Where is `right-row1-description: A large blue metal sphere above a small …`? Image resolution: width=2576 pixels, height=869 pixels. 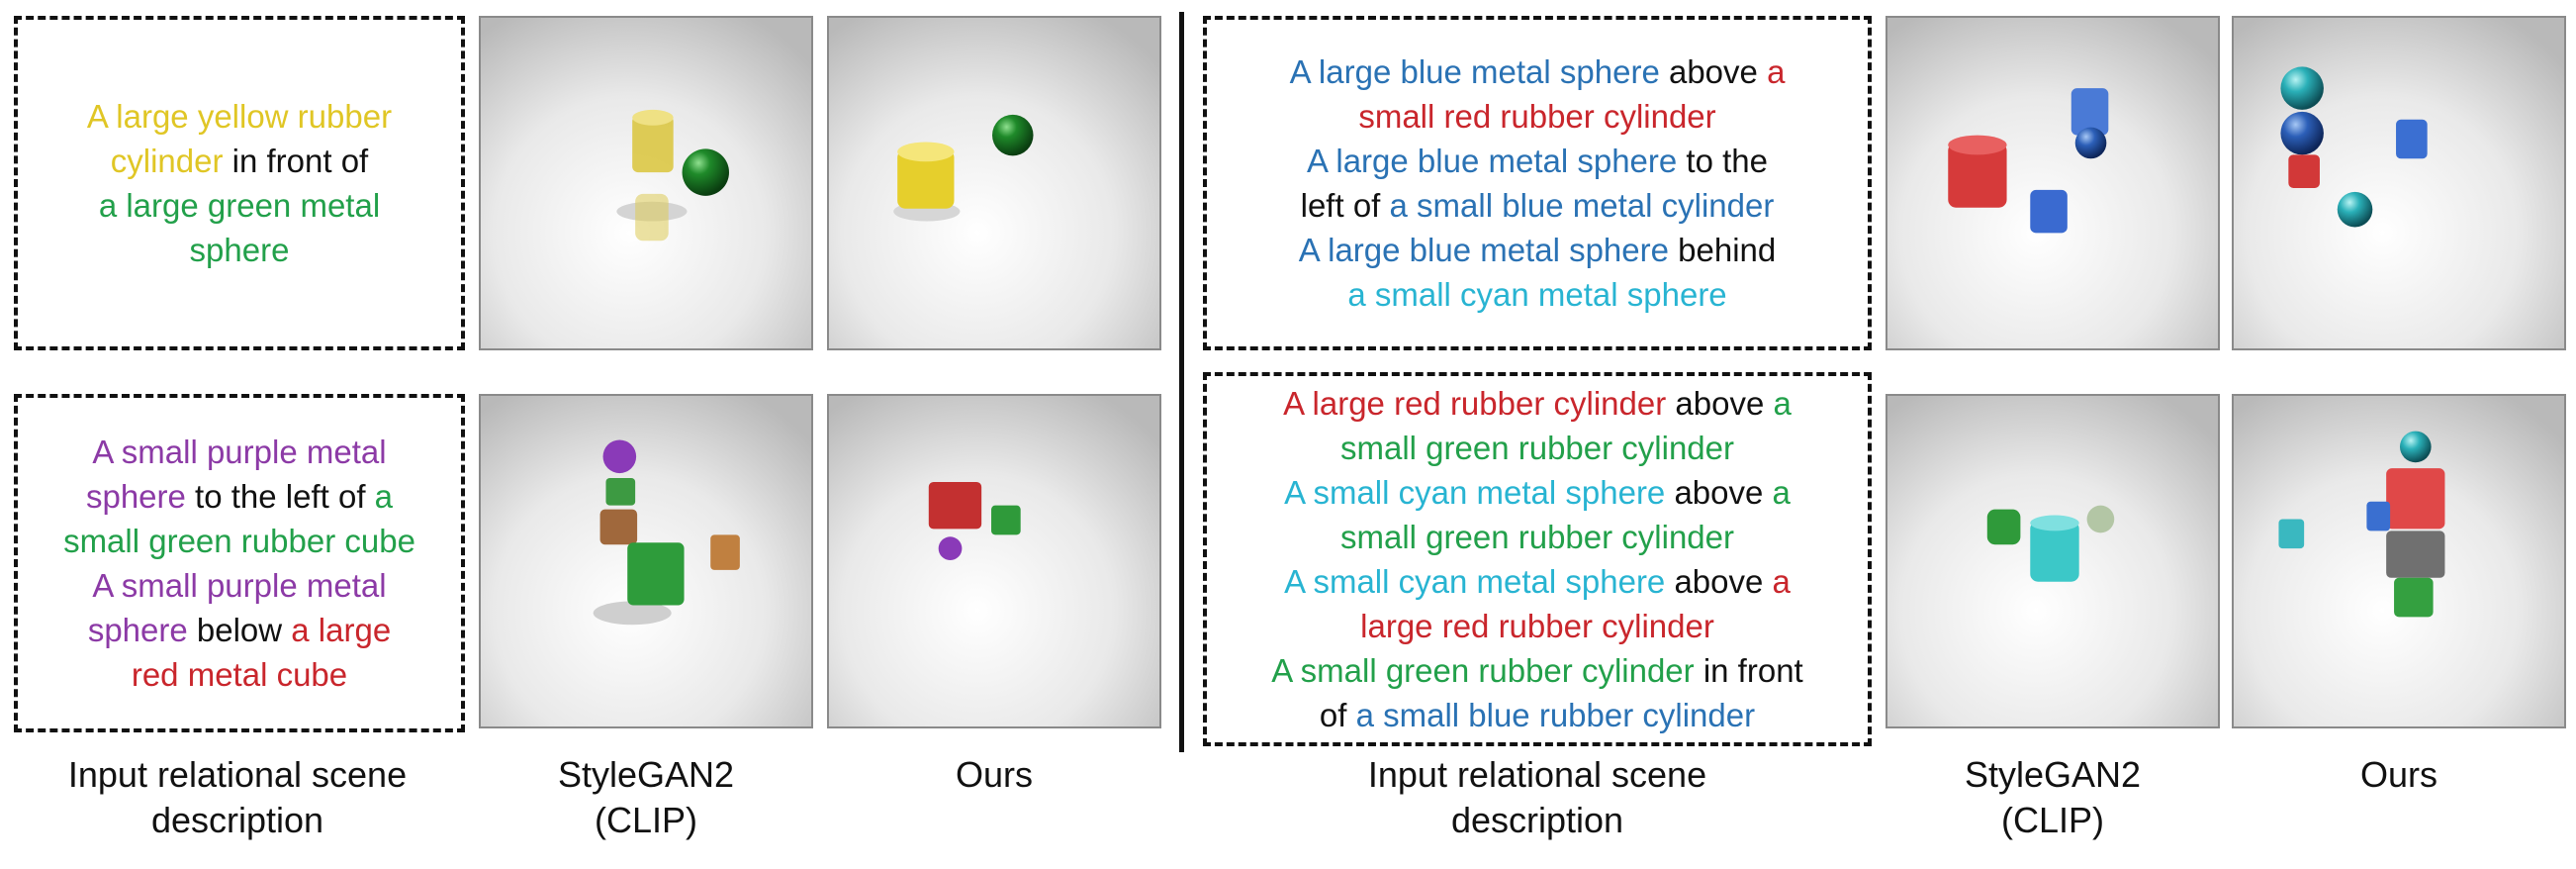
right-row1-description: A large blue metal sphere above a small … is located at coordinates (1538, 183).